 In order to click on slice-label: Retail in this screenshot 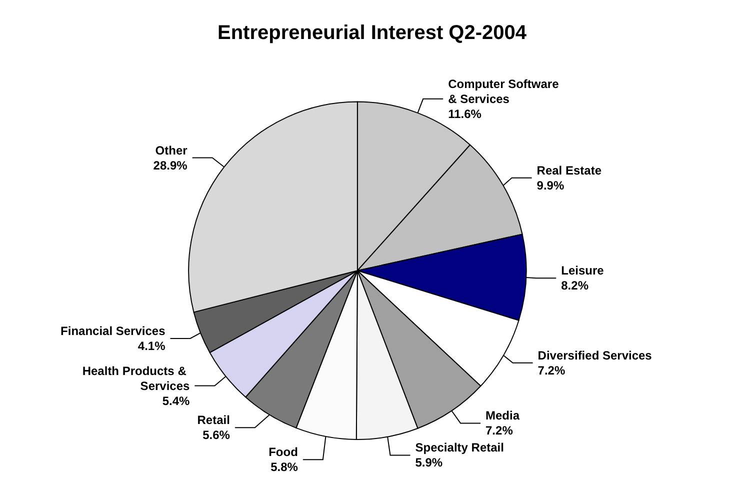, I will do `click(213, 420)`.